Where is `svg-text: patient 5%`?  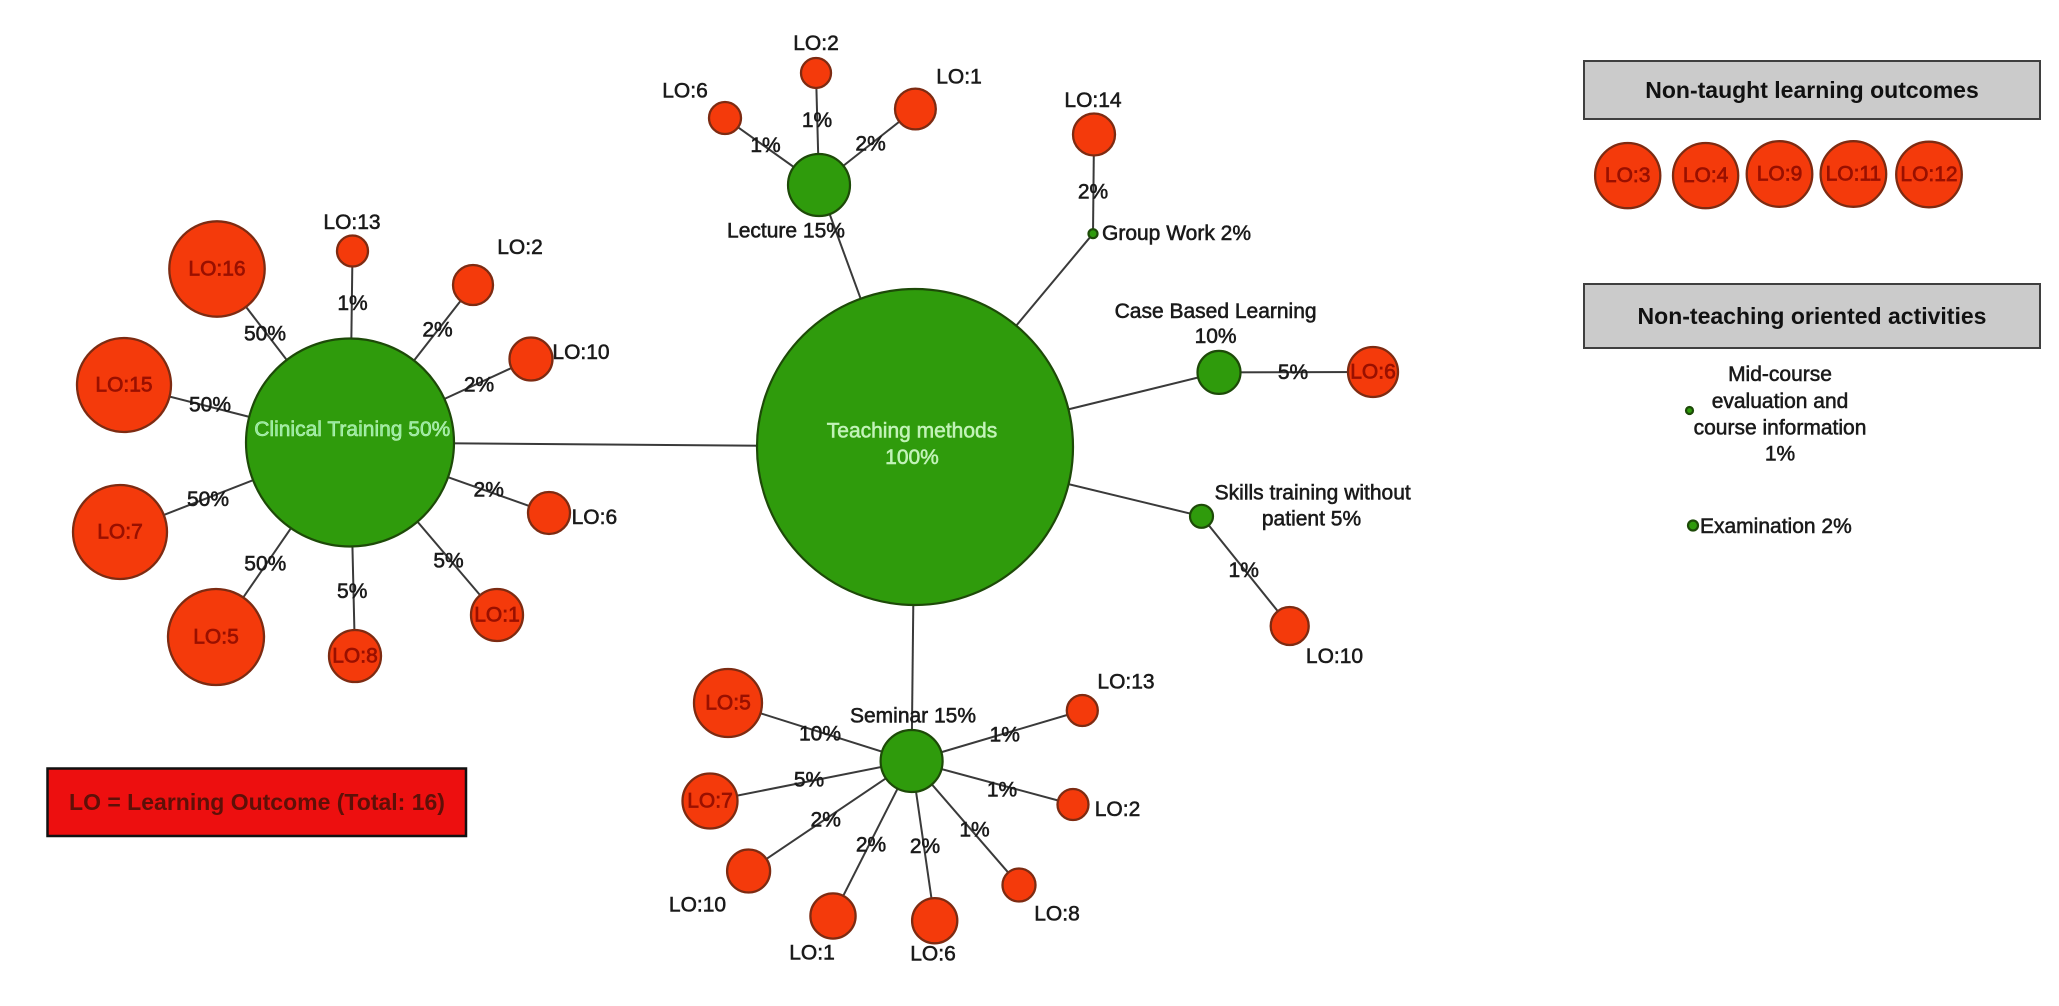
svg-text: patient 5% is located at coordinates (1311, 519).